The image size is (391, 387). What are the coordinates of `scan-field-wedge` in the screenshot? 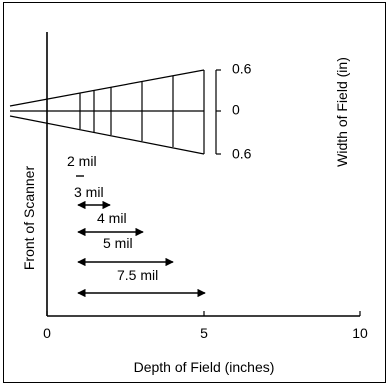 It's located at (107, 112).